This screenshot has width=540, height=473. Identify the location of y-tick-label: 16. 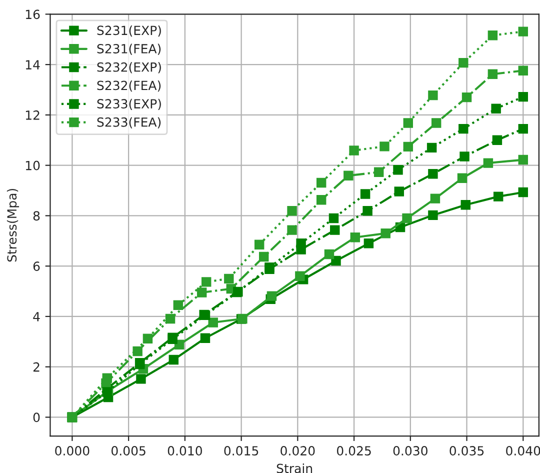
(33, 15).